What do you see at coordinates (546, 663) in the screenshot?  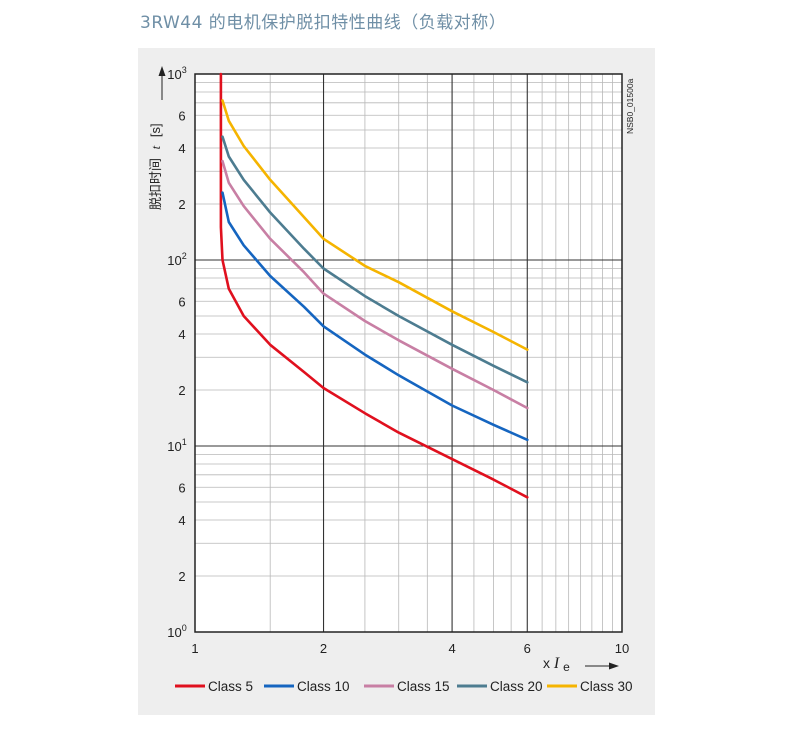 I see `x-axis-label-prefix: x` at bounding box center [546, 663].